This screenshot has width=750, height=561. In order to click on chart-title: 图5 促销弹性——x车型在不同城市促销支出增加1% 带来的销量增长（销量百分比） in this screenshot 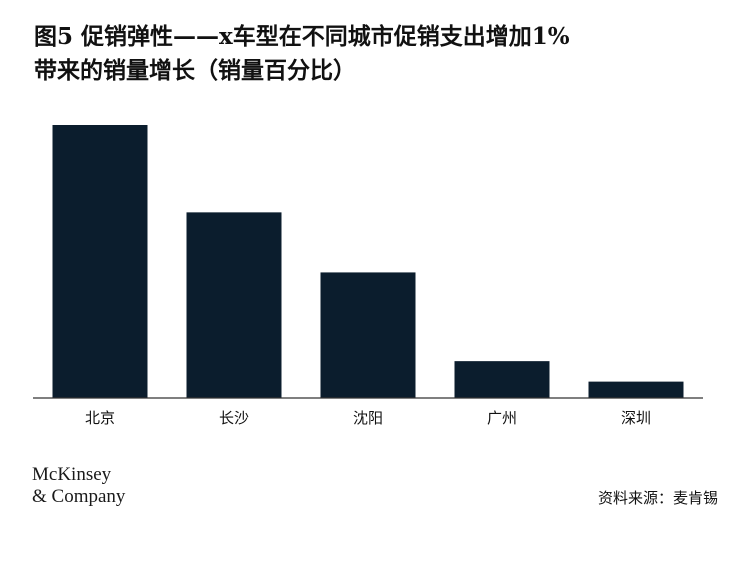, I will do `click(379, 54)`.